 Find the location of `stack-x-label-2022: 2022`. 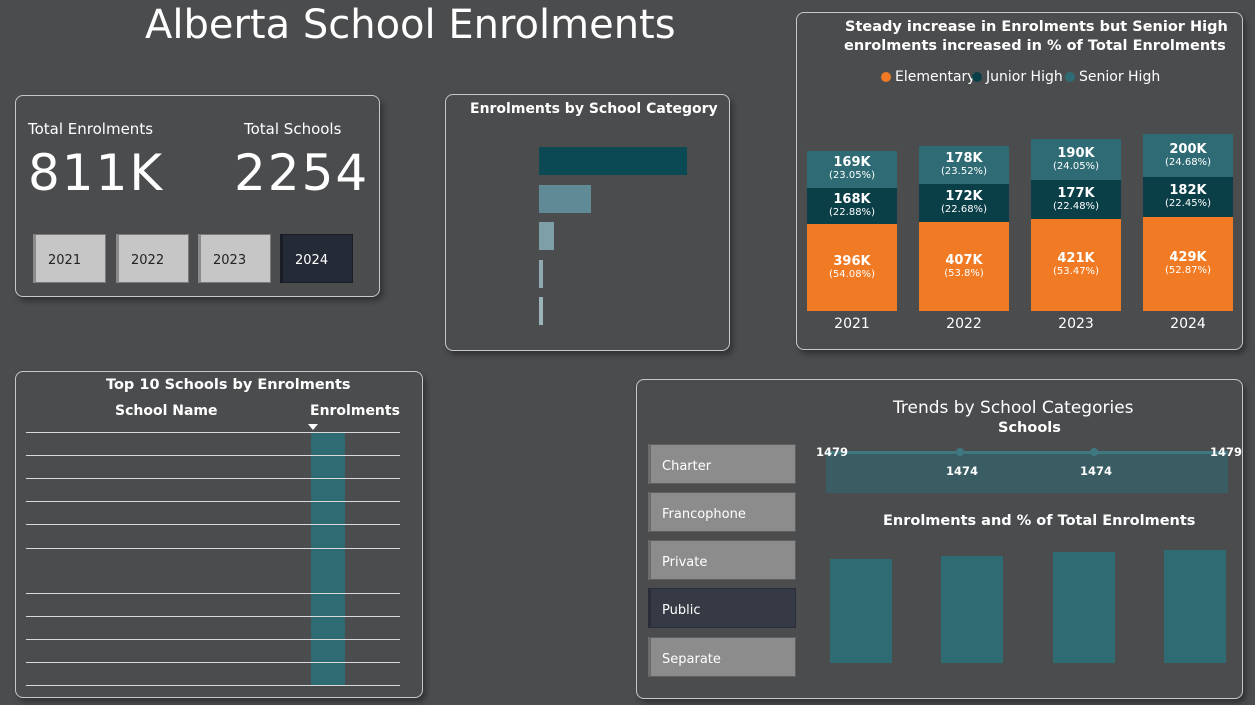

stack-x-label-2022: 2022 is located at coordinates (964, 324).